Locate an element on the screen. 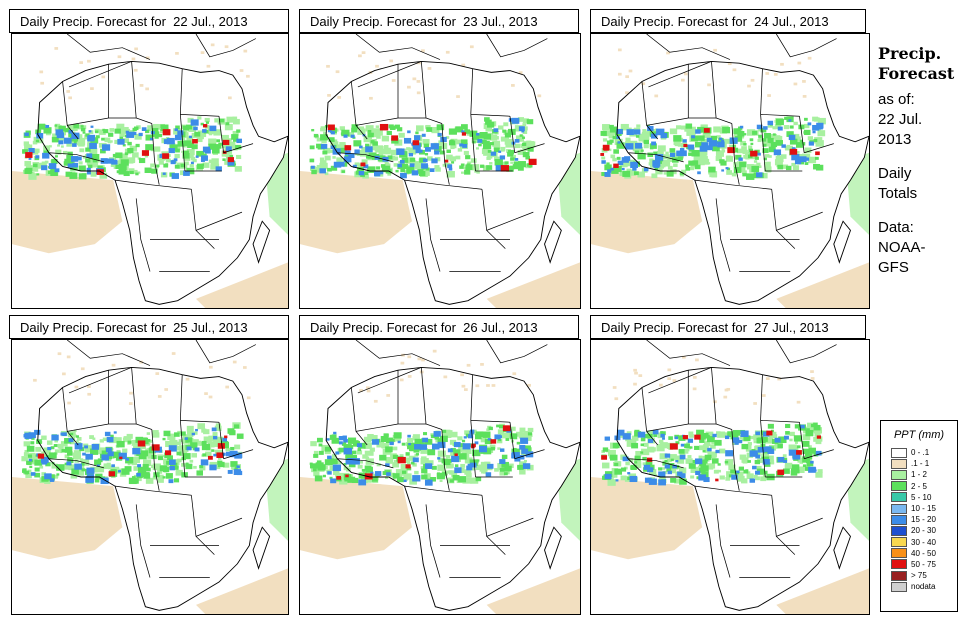 The height and width of the screenshot is (628, 965). legend-item: 20 - 30 is located at coordinates (919, 530).